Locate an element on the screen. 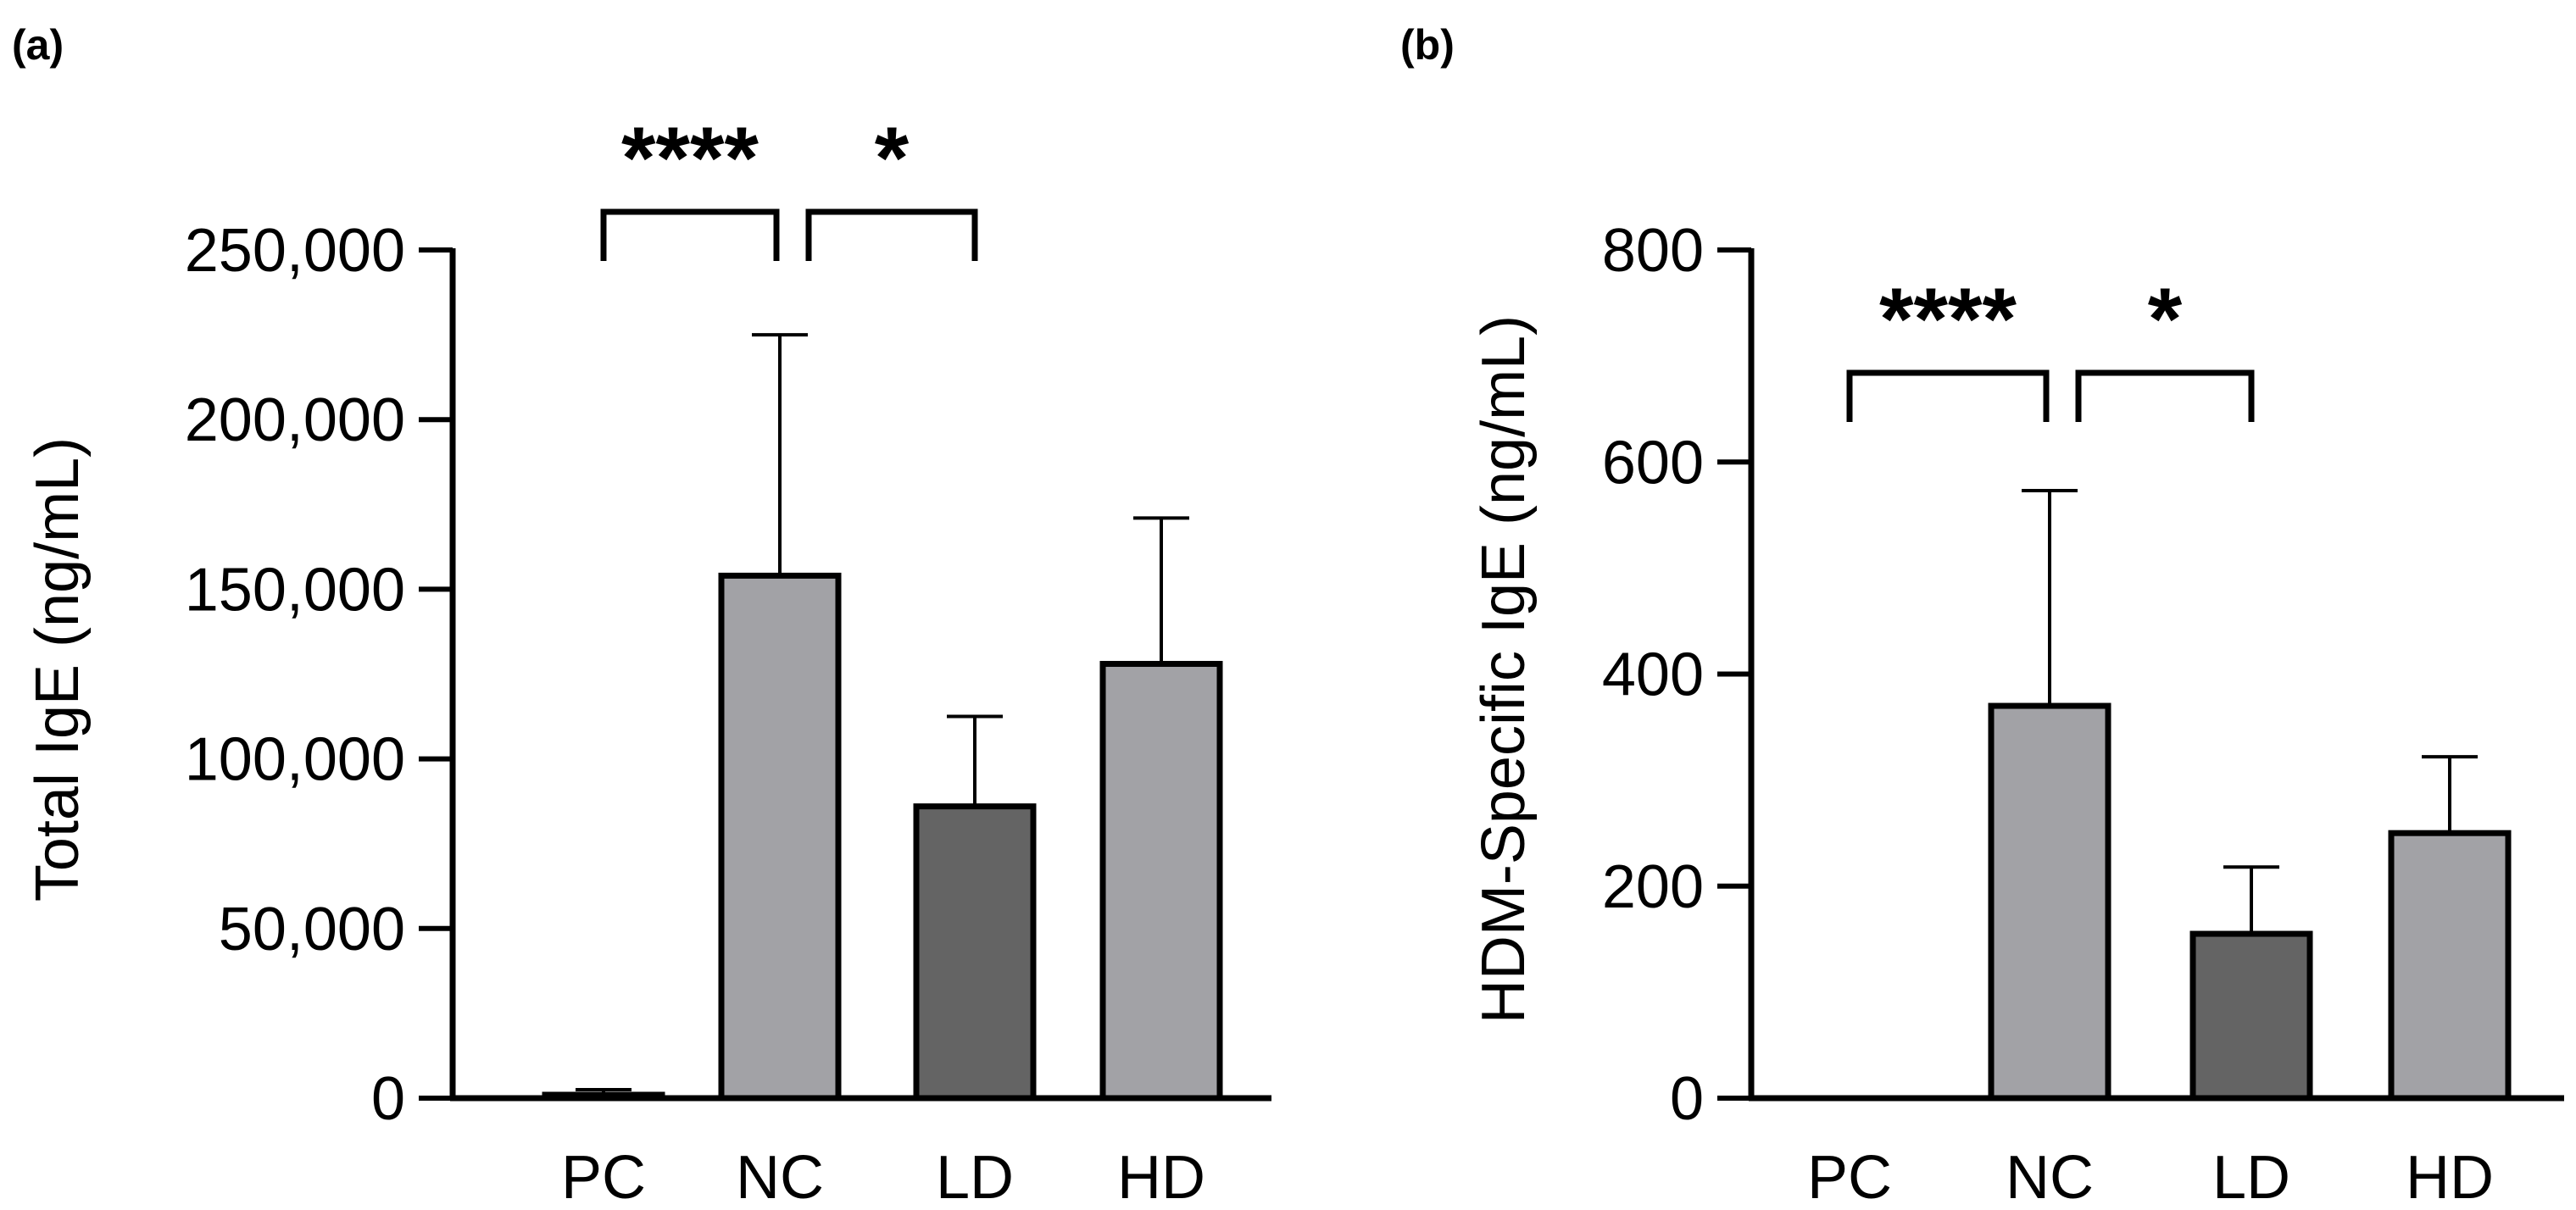  y-axis-title: Total IgE (ng/mL) is located at coordinates (58, 669).